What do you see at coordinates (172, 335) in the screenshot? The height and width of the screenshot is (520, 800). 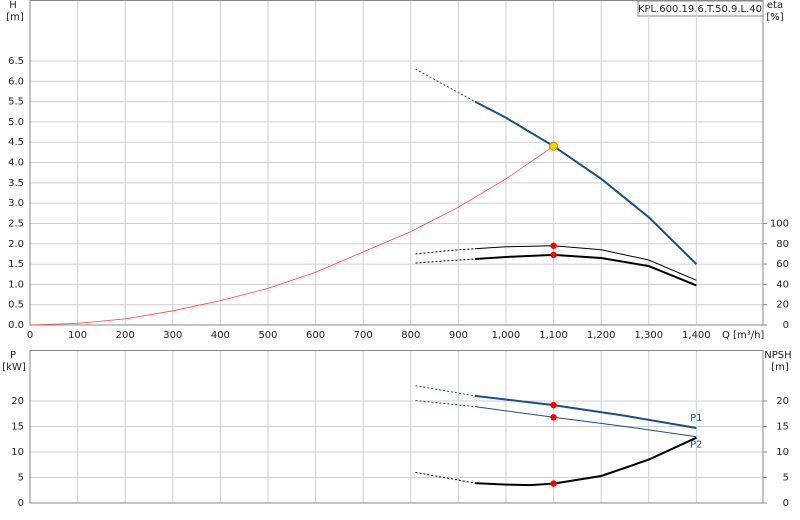 I see `x-tick-label: 300` at bounding box center [172, 335].